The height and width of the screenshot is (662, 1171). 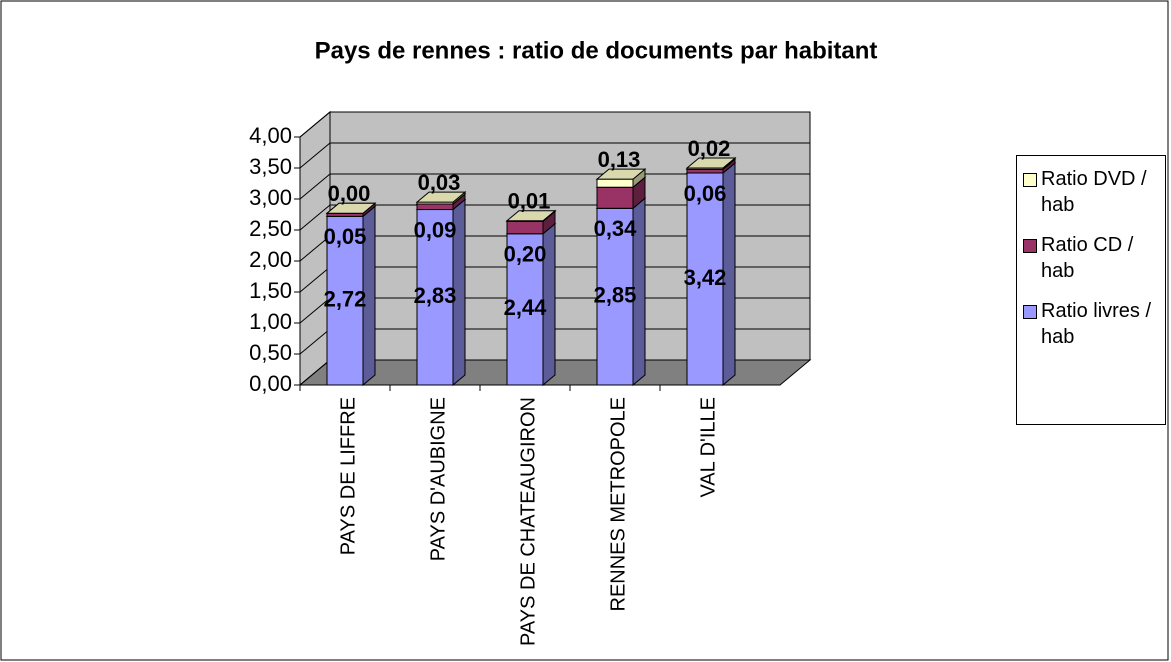 I want to click on data-label: 0,03, so click(x=439, y=182).